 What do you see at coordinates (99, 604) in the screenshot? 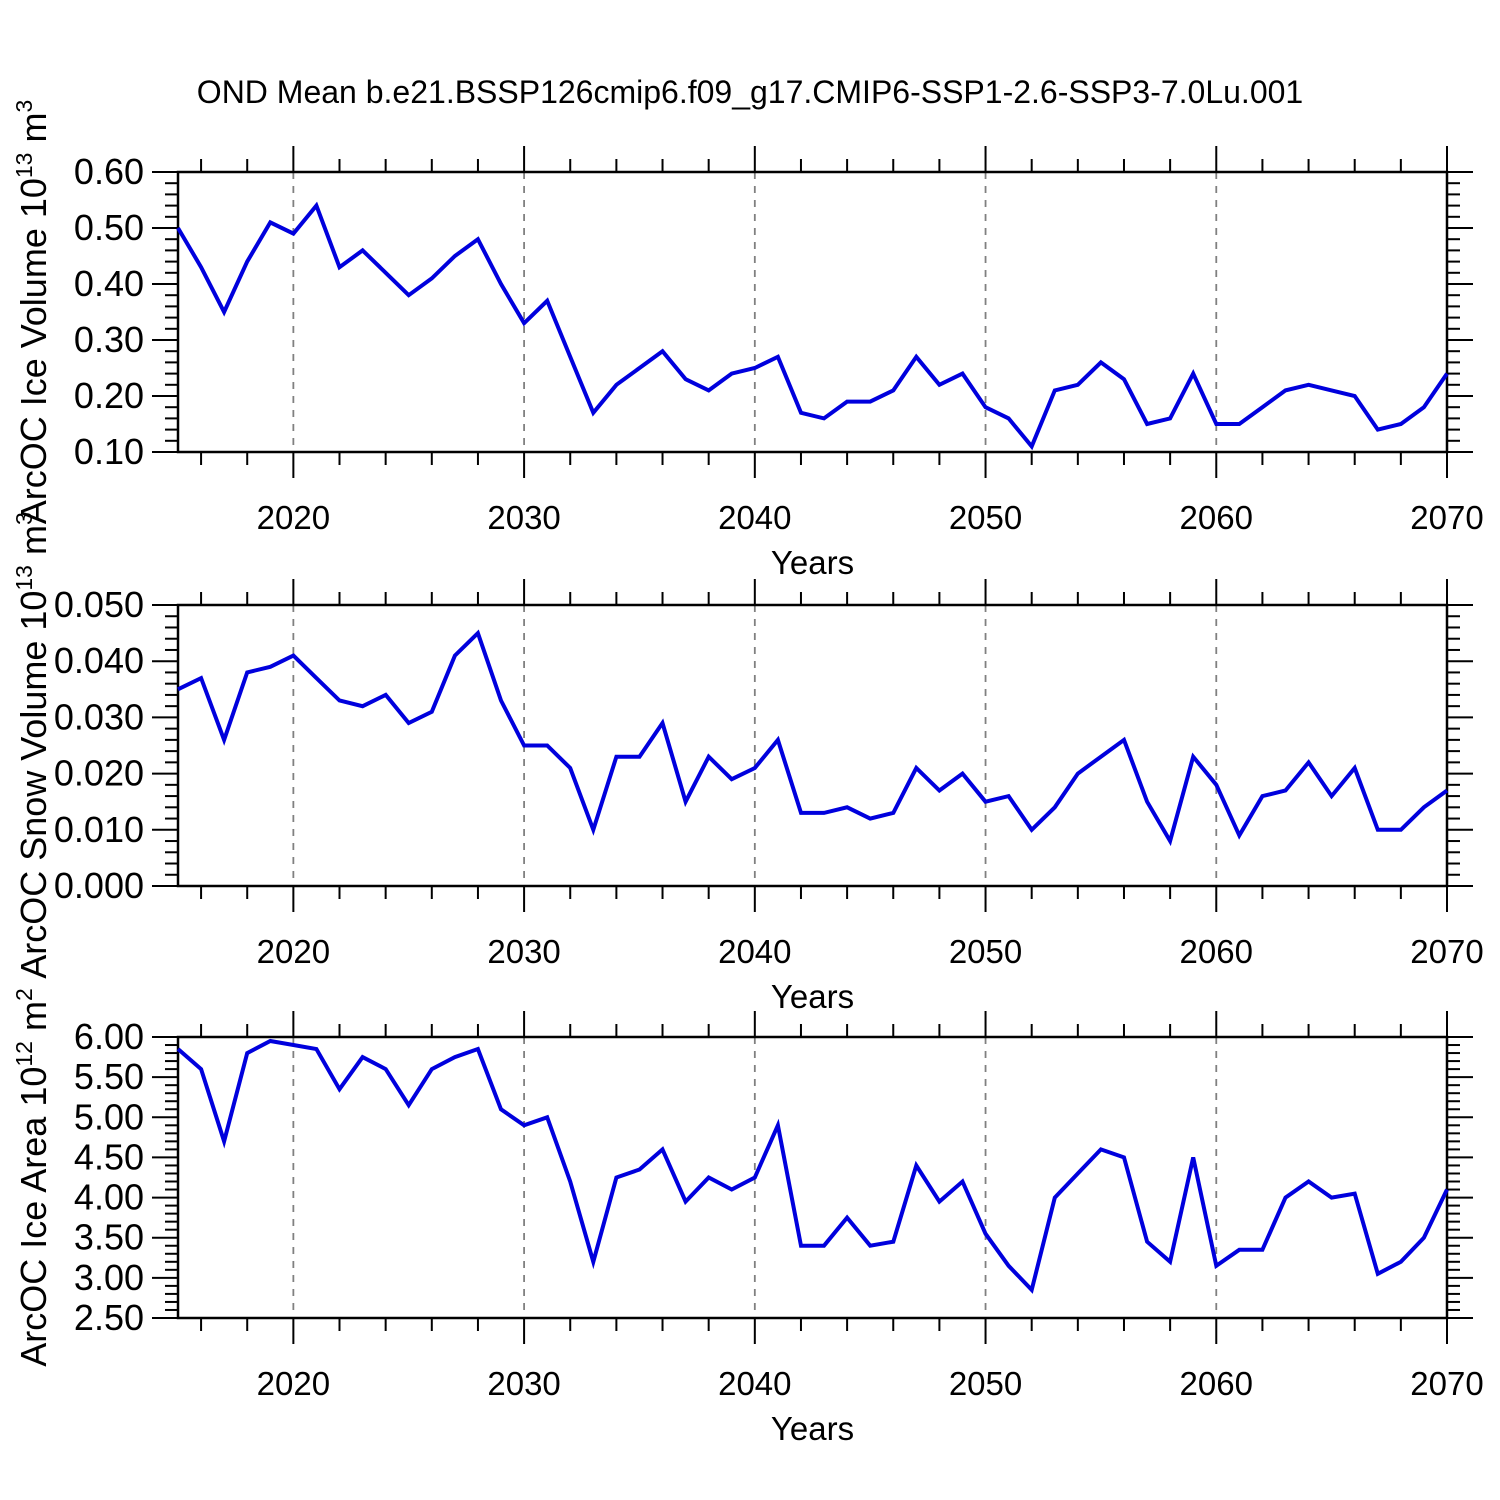
I see `ytick-label: 0.050` at bounding box center [99, 604].